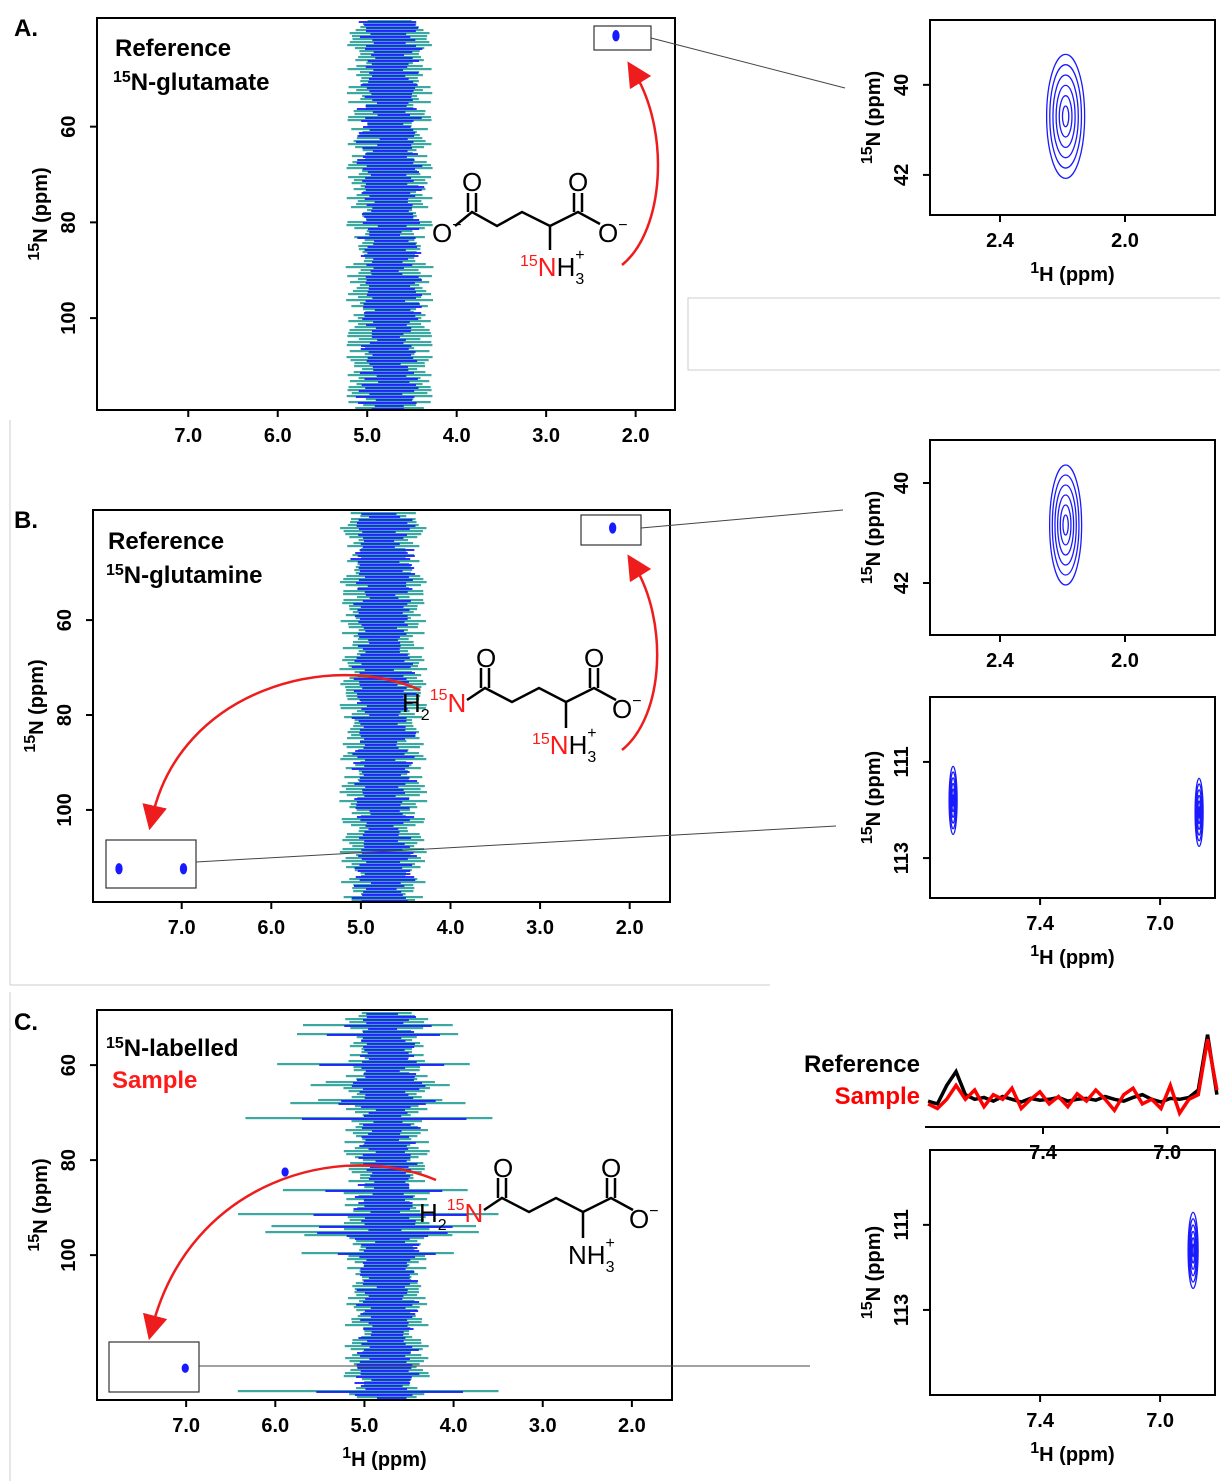 The height and width of the screenshot is (1481, 1220). What do you see at coordinates (456, 703) in the screenshot?
I see `atom-symbol: N` at bounding box center [456, 703].